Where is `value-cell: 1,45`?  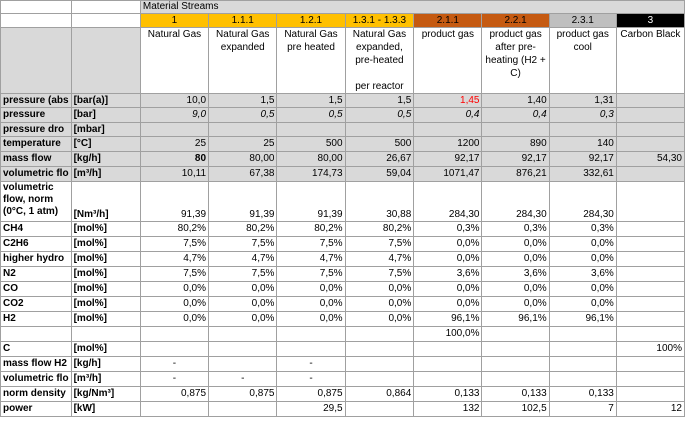
value-cell: 1,45 is located at coordinates (448, 100).